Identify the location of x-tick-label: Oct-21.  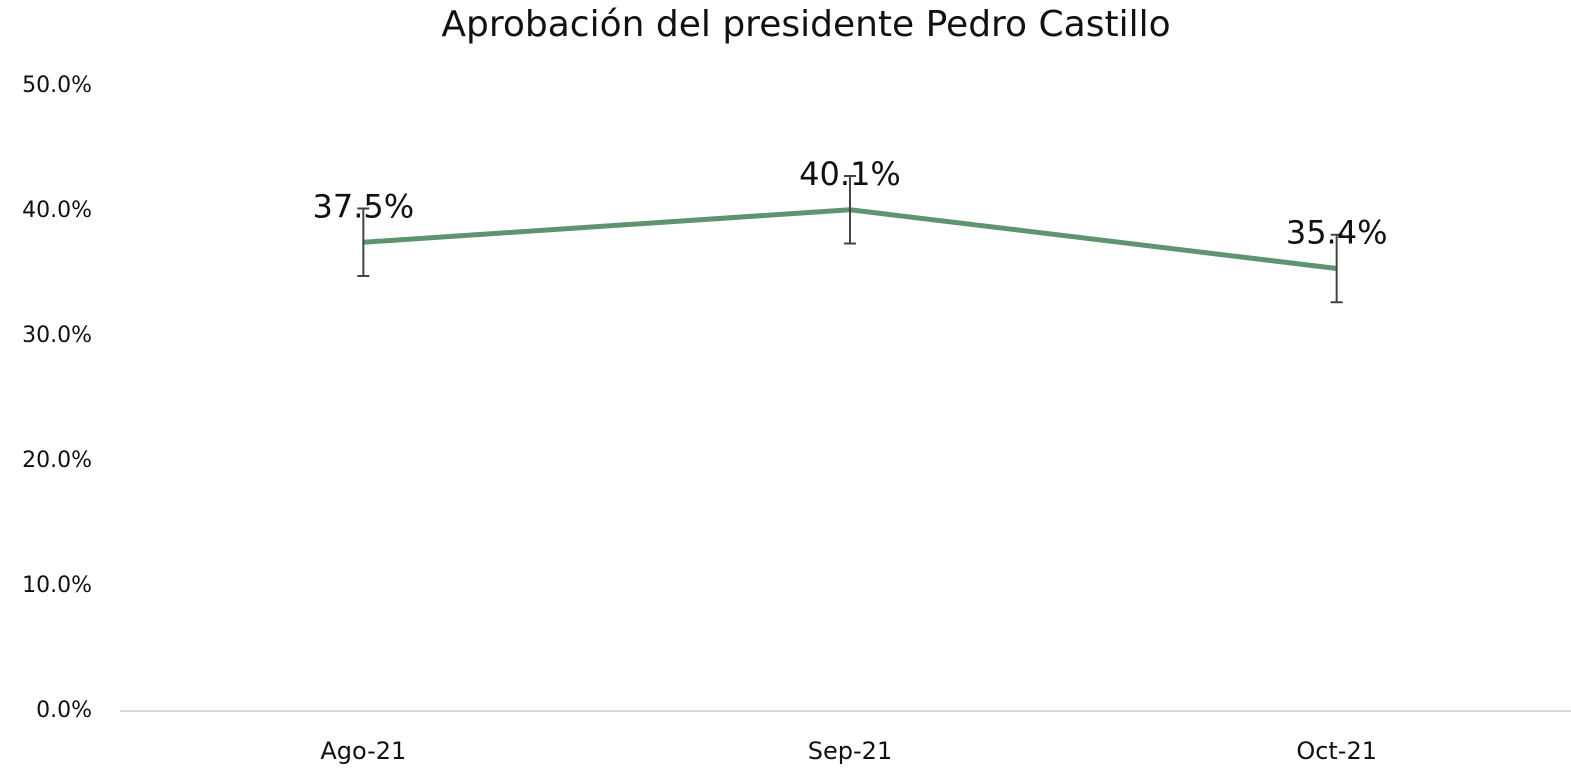
(1336, 751).